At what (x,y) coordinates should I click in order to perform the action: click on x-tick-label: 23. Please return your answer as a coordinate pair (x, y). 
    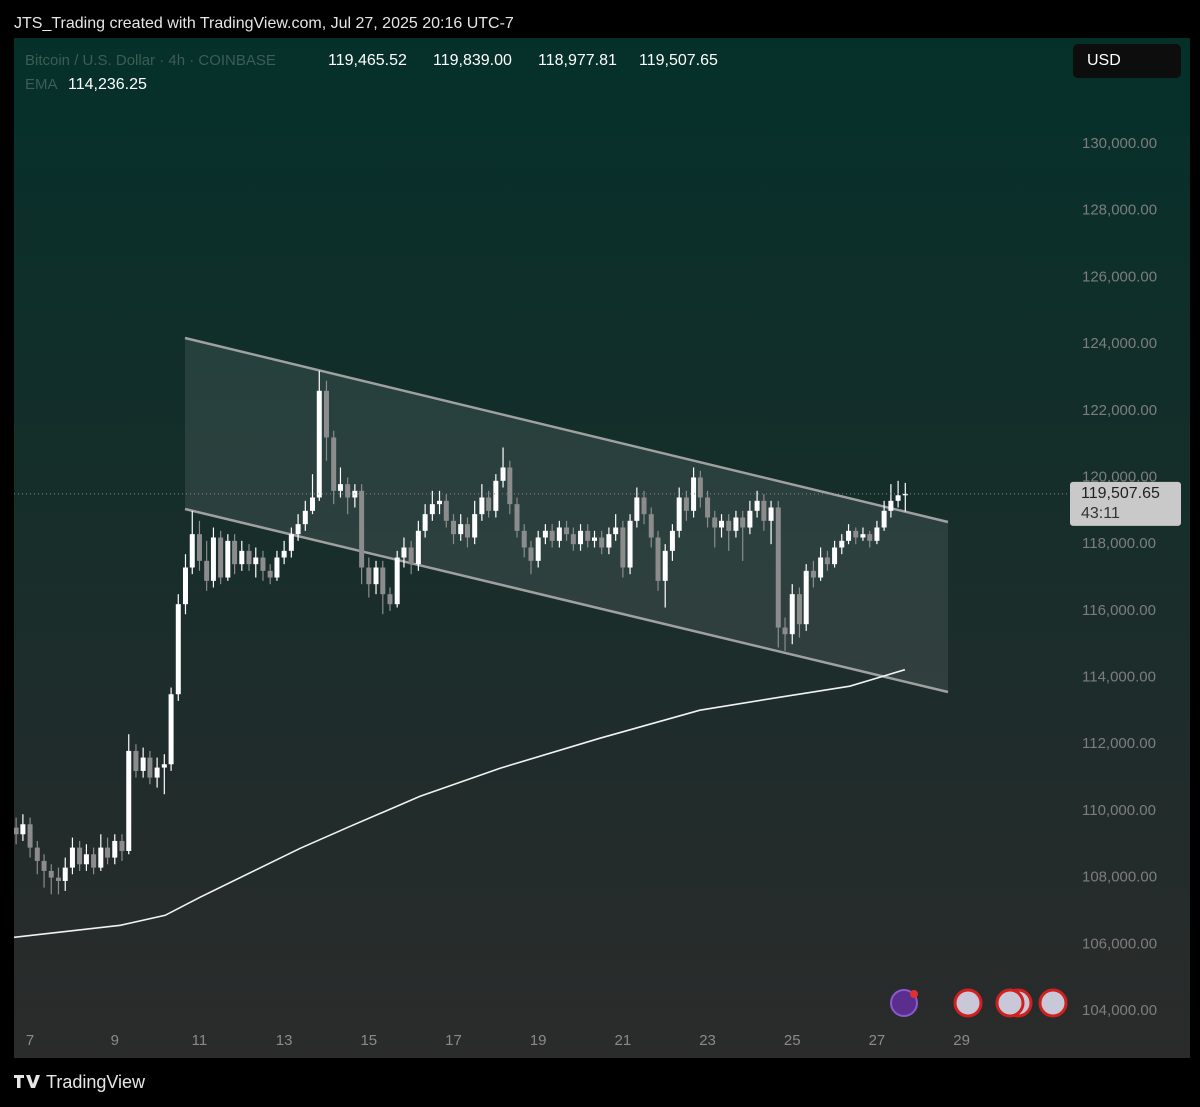
    Looking at the image, I should click on (707, 1040).